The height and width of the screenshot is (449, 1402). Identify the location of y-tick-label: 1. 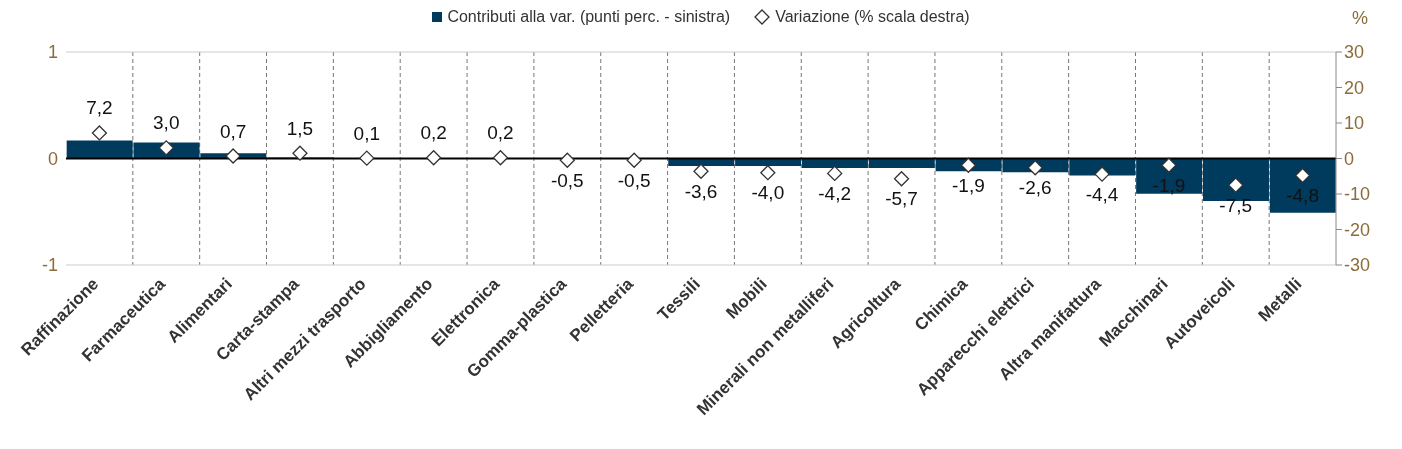
(52, 52).